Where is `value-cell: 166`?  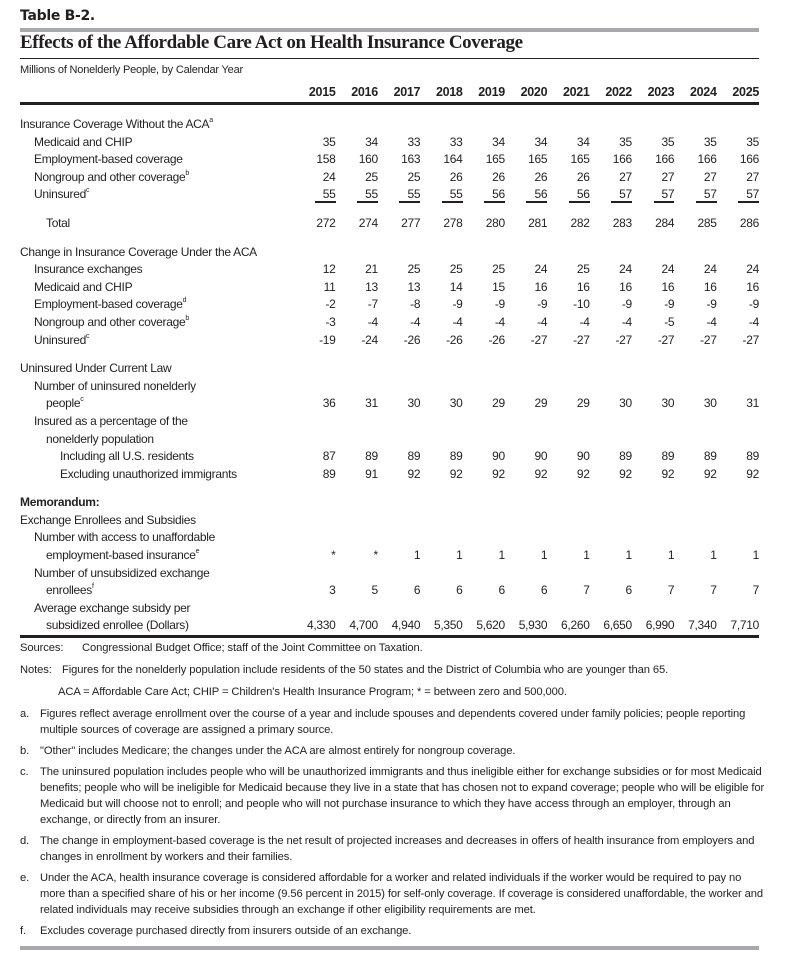
value-cell: 166 is located at coordinates (749, 159).